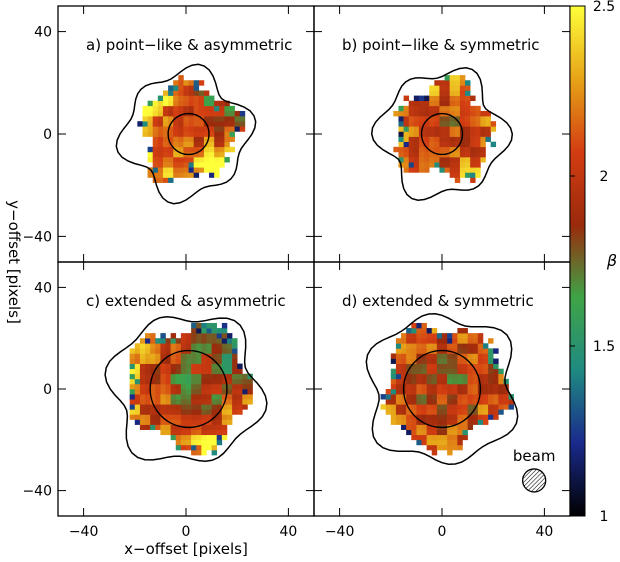 Image resolution: width=620 pixels, height=562 pixels. Describe the element at coordinates (186, 389) in the screenshot. I see `outer-contour` at that location.